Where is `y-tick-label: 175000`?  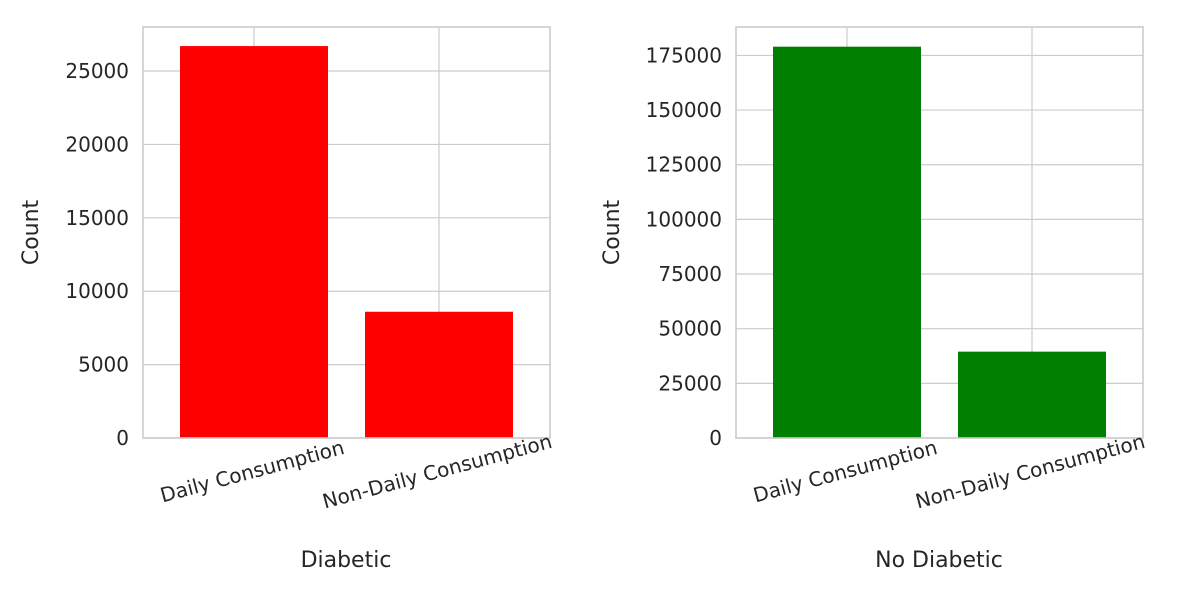 y-tick-label: 175000 is located at coordinates (684, 55).